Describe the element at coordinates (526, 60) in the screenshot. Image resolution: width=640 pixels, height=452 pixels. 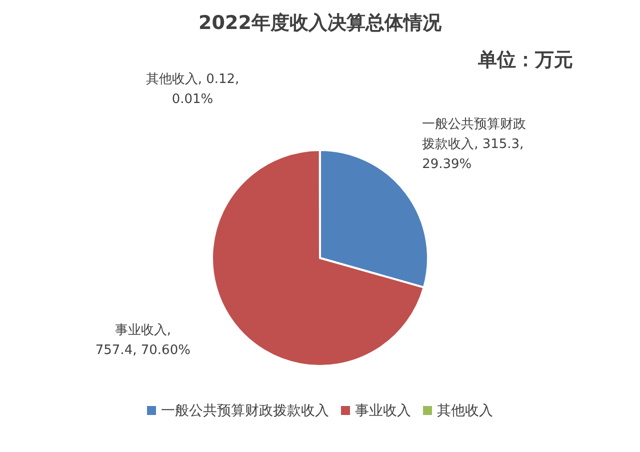
I see `subtitle: 单位：万元` at that location.